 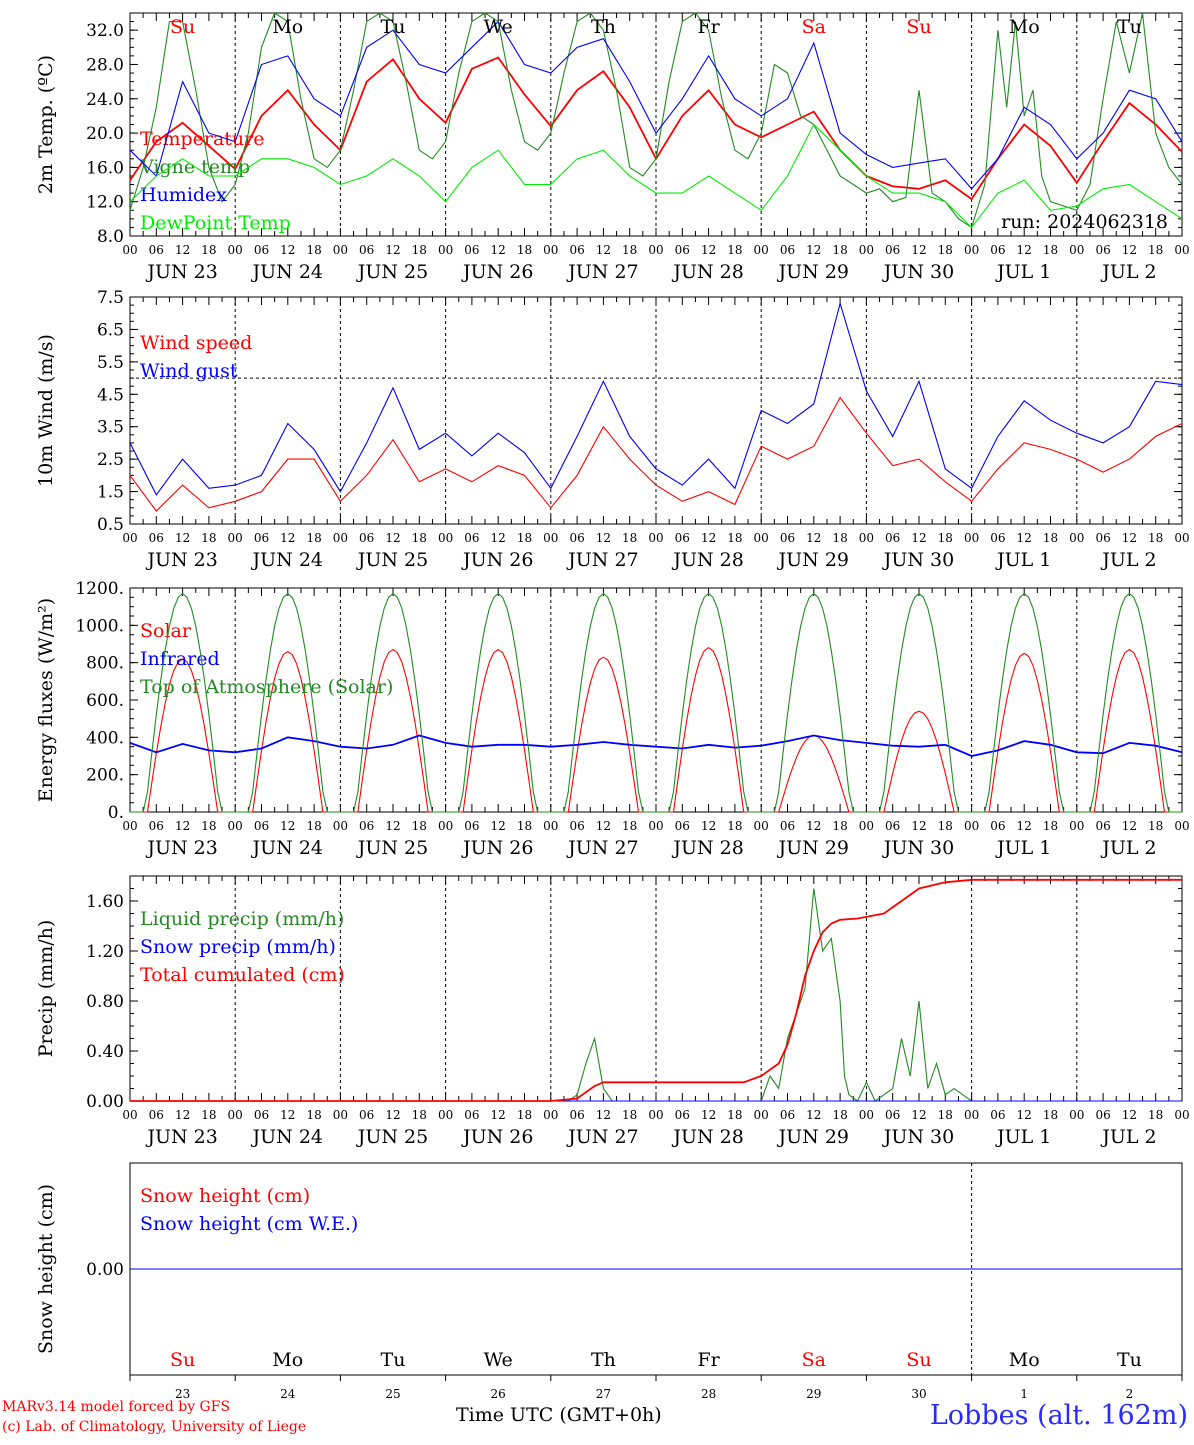 I want to click on date-label: JUL 2, so click(x=1128, y=848).